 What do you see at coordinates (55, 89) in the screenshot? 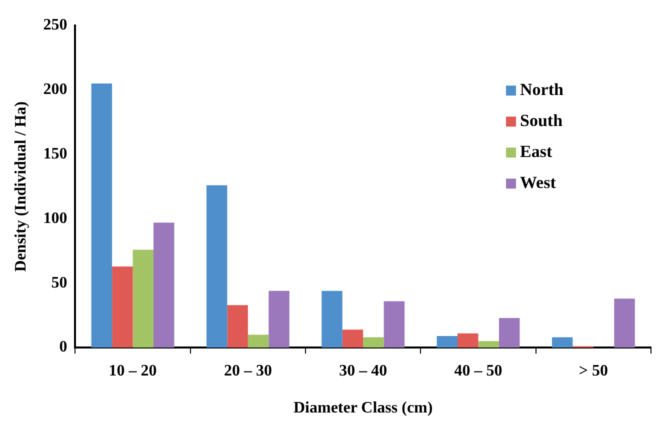
I see `y-tick-label: 200` at bounding box center [55, 89].